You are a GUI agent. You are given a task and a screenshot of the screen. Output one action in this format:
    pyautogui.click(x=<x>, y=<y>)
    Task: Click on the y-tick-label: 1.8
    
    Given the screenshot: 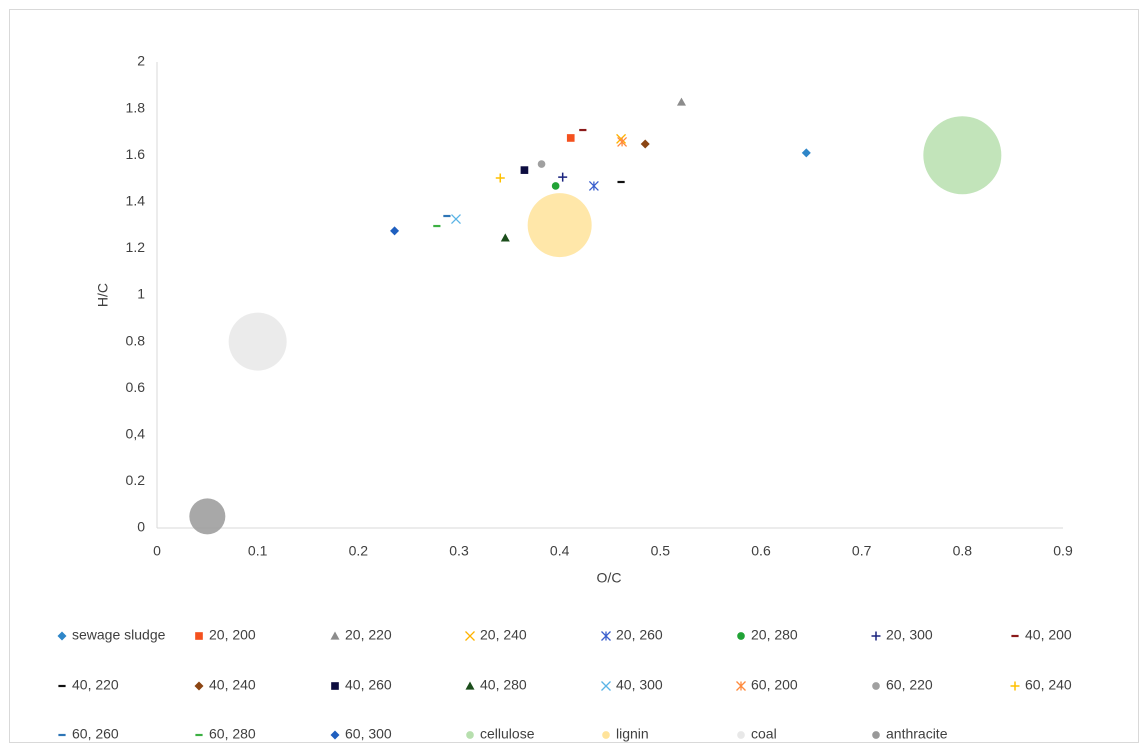 What is the action you would take?
    pyautogui.click(x=136, y=107)
    